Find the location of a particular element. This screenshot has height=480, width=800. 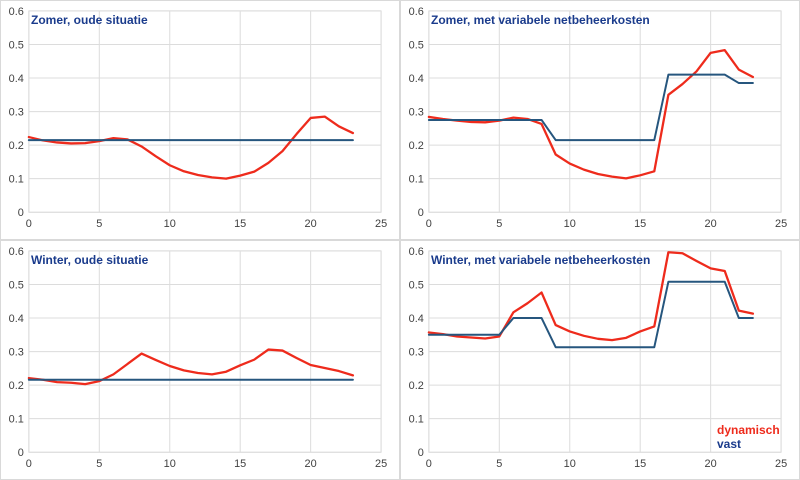

legend-entry-vast: vast is located at coordinates (729, 444).